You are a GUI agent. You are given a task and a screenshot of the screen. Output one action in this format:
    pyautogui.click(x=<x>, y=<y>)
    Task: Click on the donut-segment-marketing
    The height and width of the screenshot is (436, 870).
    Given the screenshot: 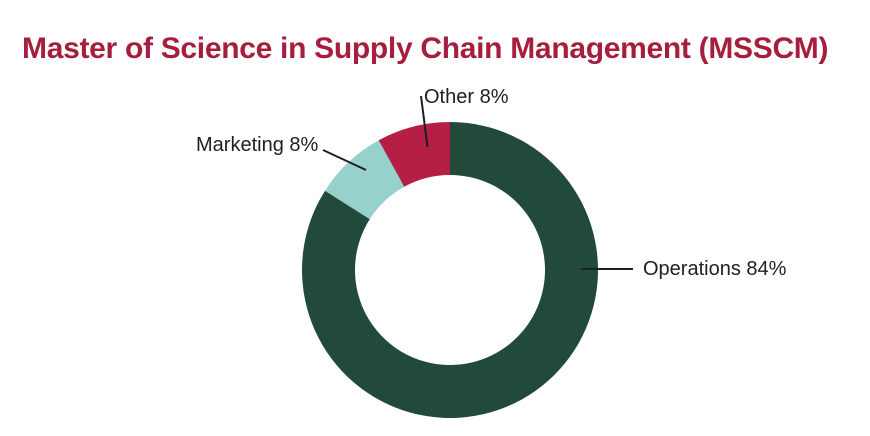 What is the action you would take?
    pyautogui.click(x=365, y=180)
    